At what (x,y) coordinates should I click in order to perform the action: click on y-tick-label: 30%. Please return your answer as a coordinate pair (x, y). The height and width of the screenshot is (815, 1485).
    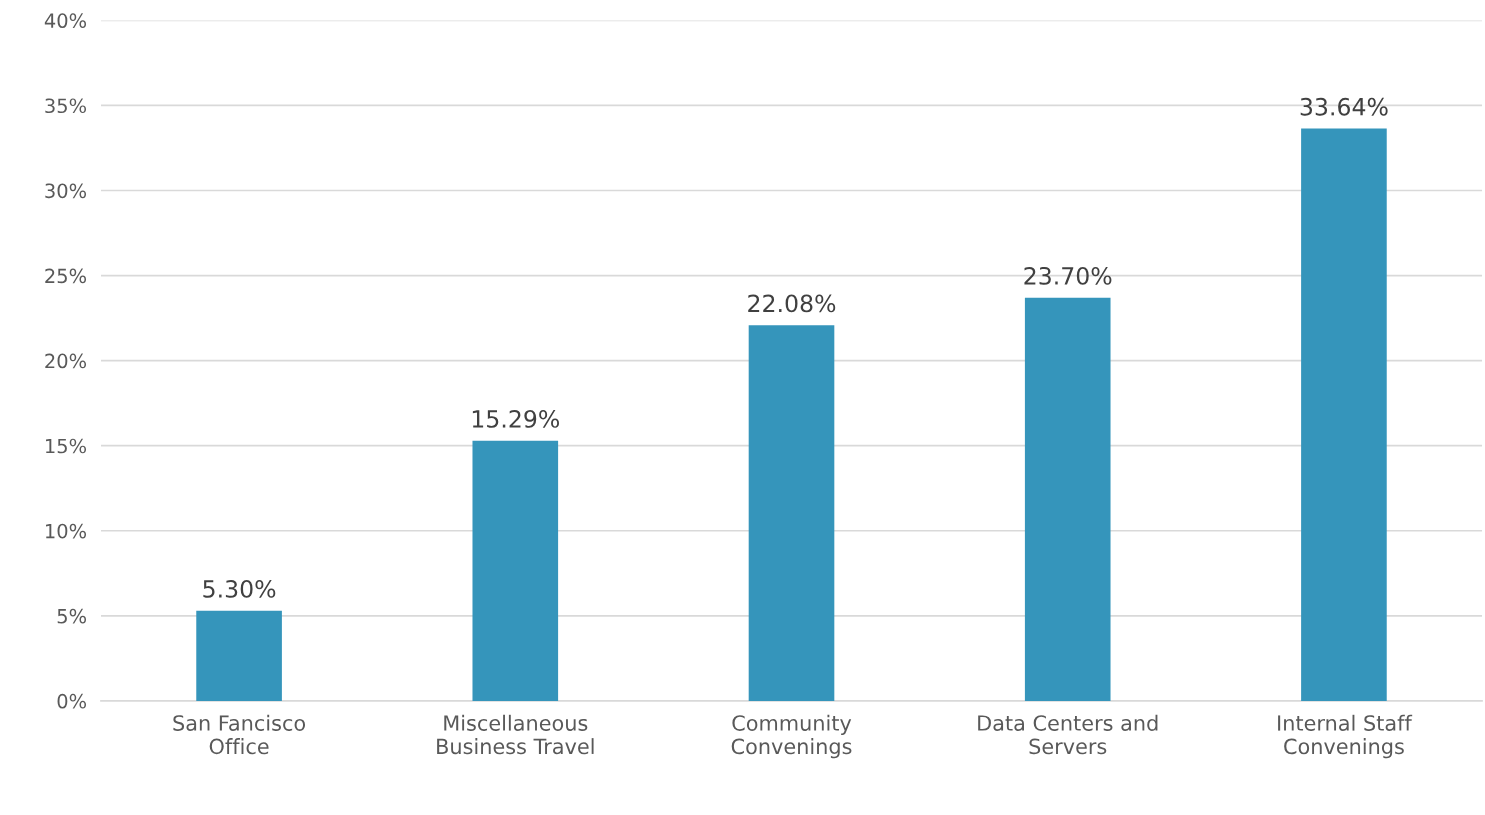
    Looking at the image, I should click on (66, 191).